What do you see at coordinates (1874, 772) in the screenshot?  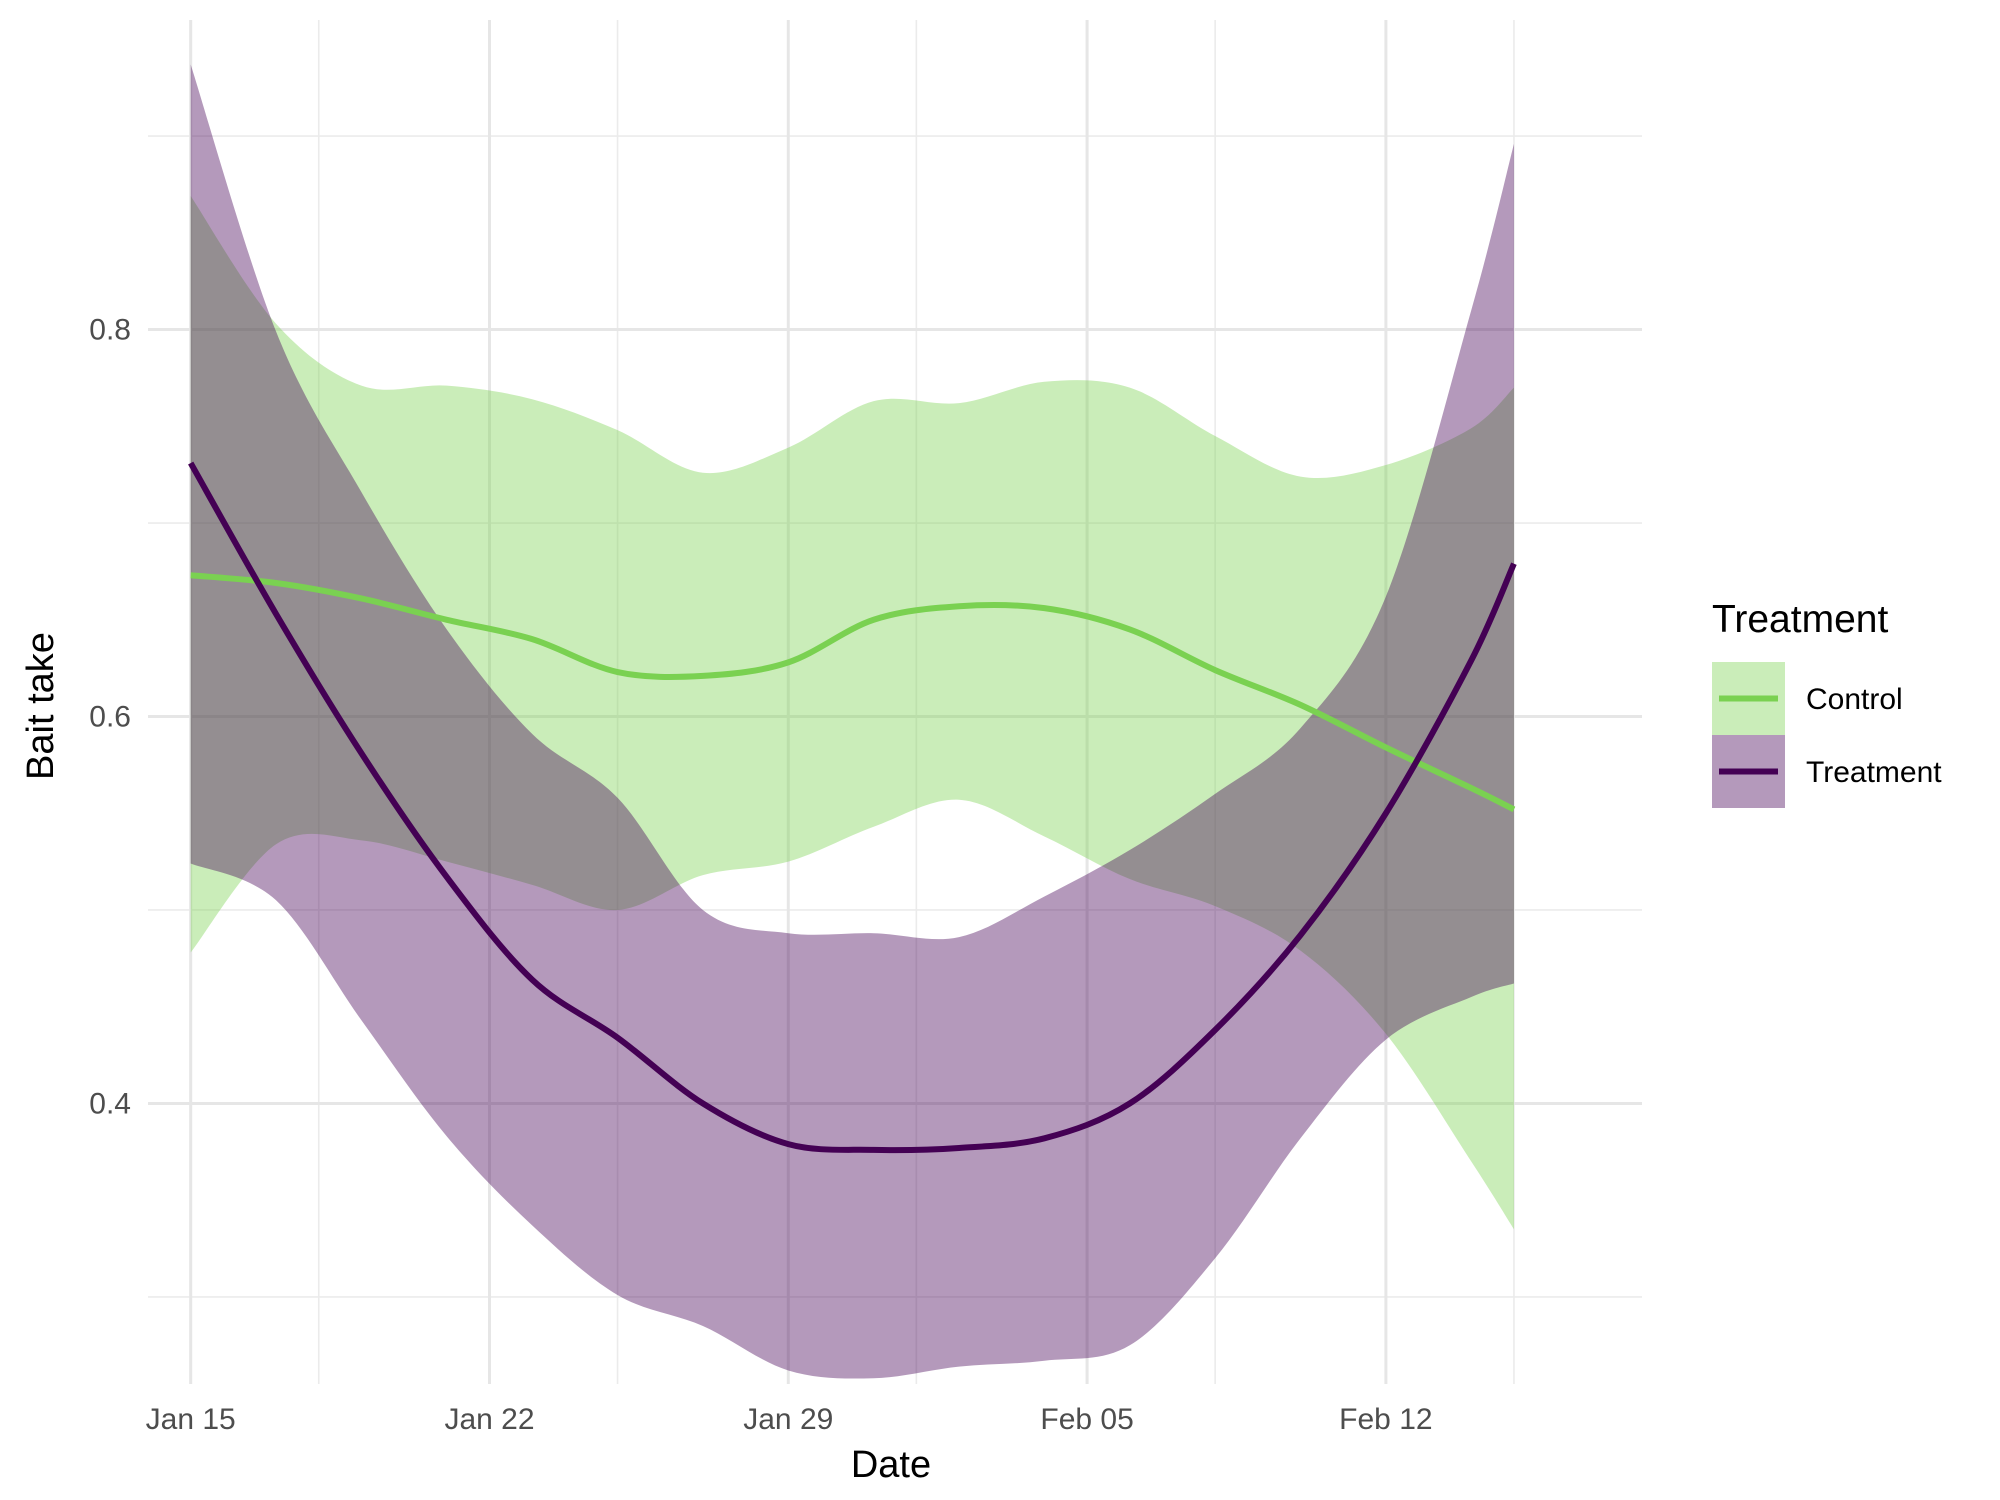 I see `legend-label-treatment: Treatment` at bounding box center [1874, 772].